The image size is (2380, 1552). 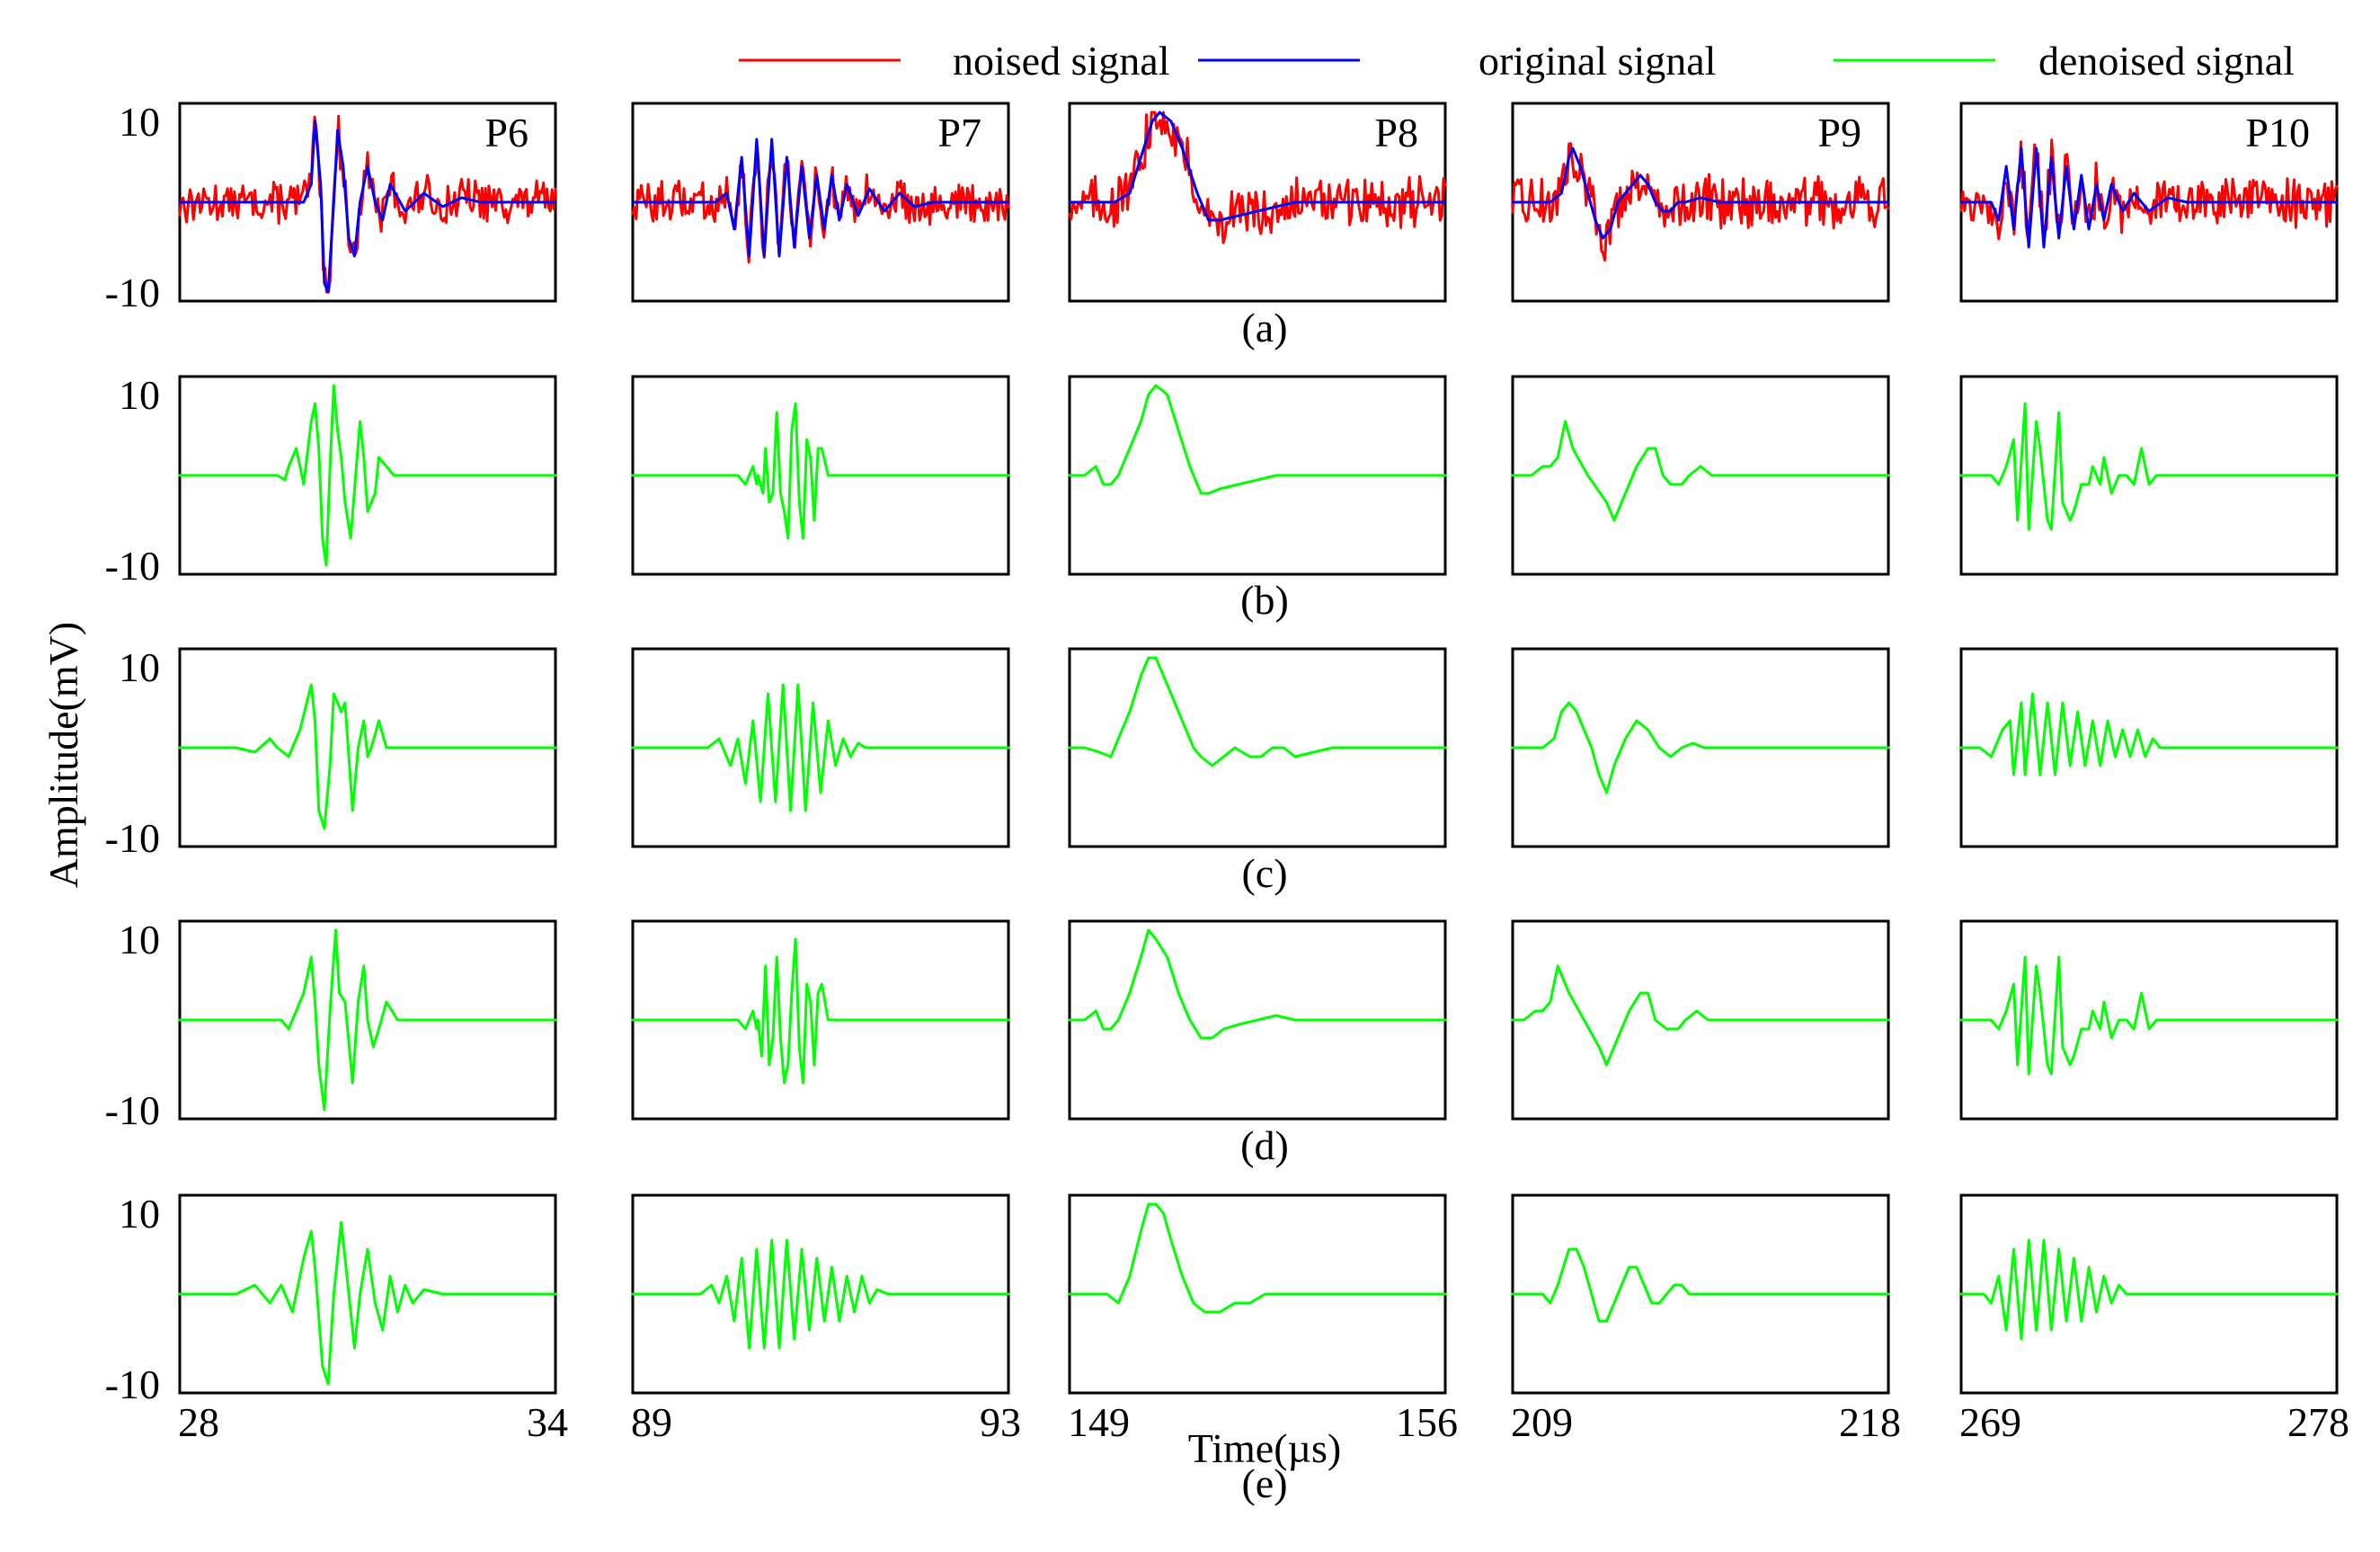 I want to click on x-tick-label-start-p10: 269, so click(x=1990, y=1422).